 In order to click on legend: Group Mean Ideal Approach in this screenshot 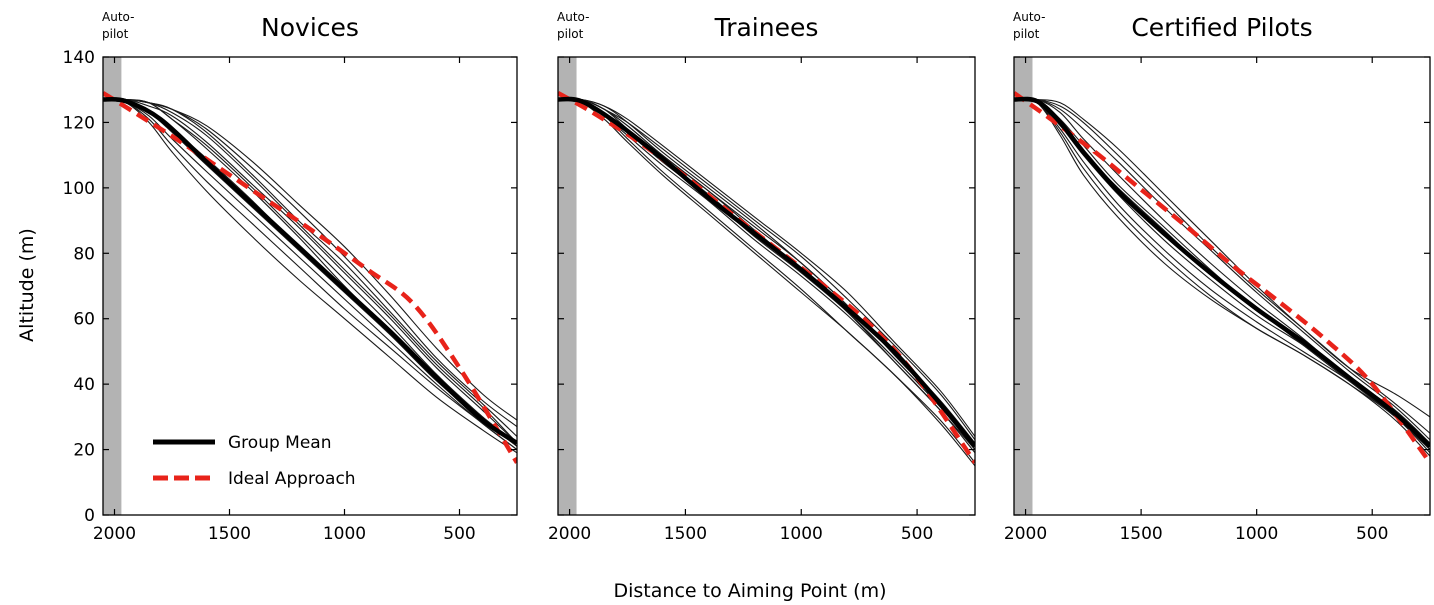, I will do `click(254, 461)`.